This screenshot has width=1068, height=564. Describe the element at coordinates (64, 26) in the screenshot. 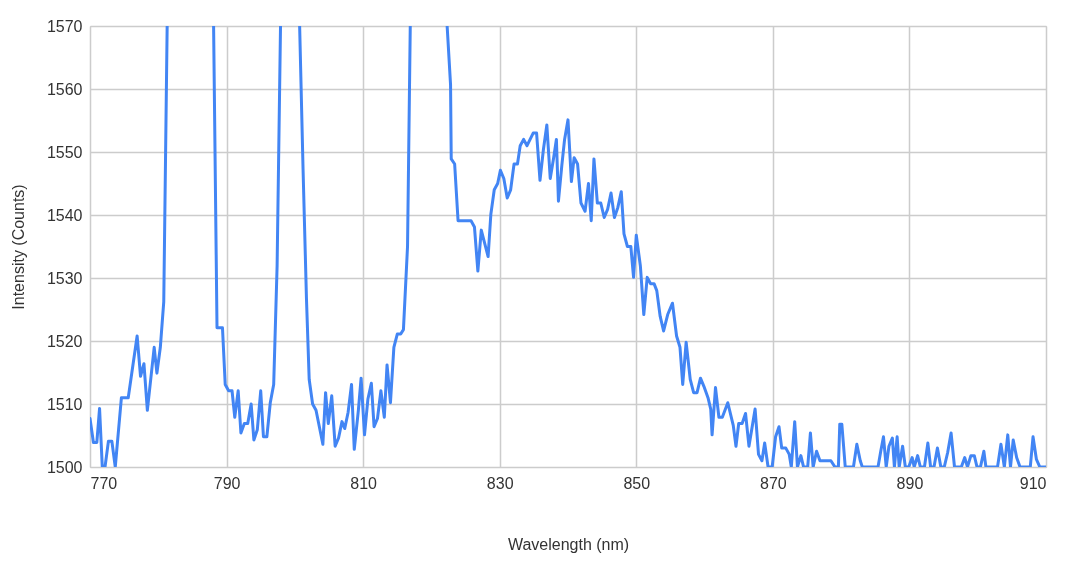

I see `y-tick-label: 1570` at that location.